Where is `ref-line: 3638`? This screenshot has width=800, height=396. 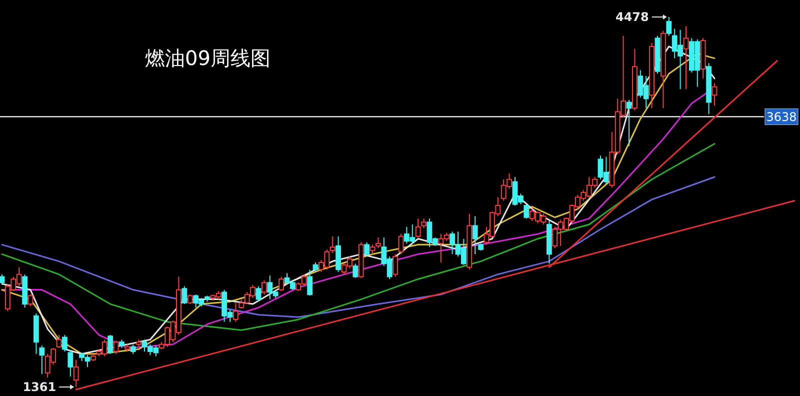 ref-line: 3638 is located at coordinates (399, 116).